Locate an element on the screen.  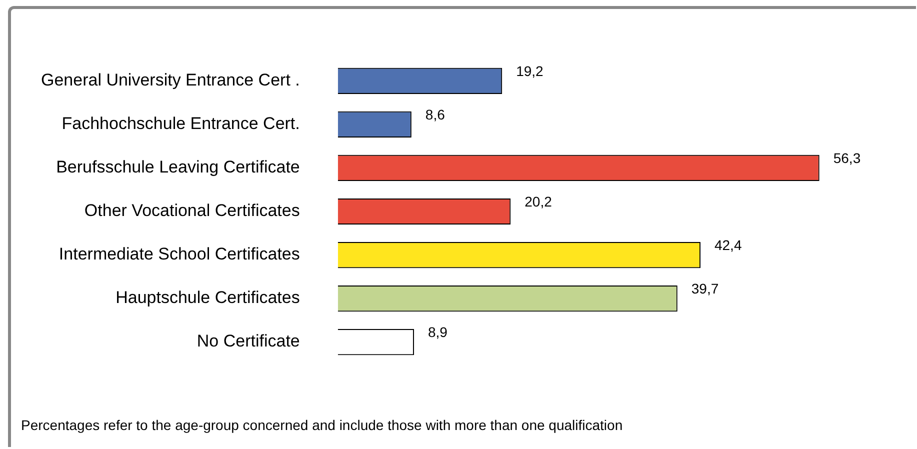
data-label: 8,9 is located at coordinates (438, 332).